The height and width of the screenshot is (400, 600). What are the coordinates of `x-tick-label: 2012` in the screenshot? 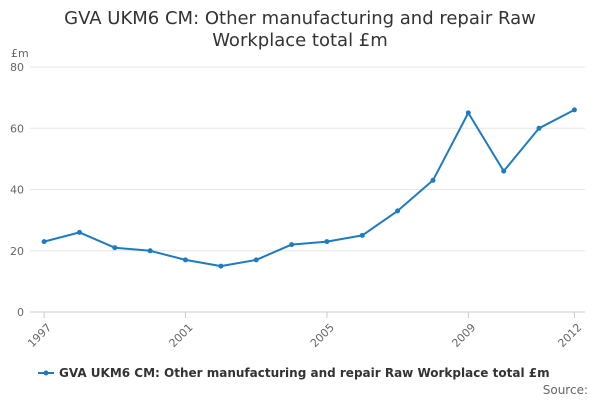 It's located at (569, 335).